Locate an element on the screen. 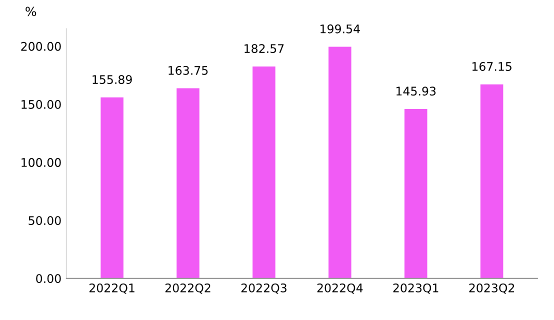 This screenshot has height=320, width=554. y-tick-label: 0.00 is located at coordinates (48, 279).